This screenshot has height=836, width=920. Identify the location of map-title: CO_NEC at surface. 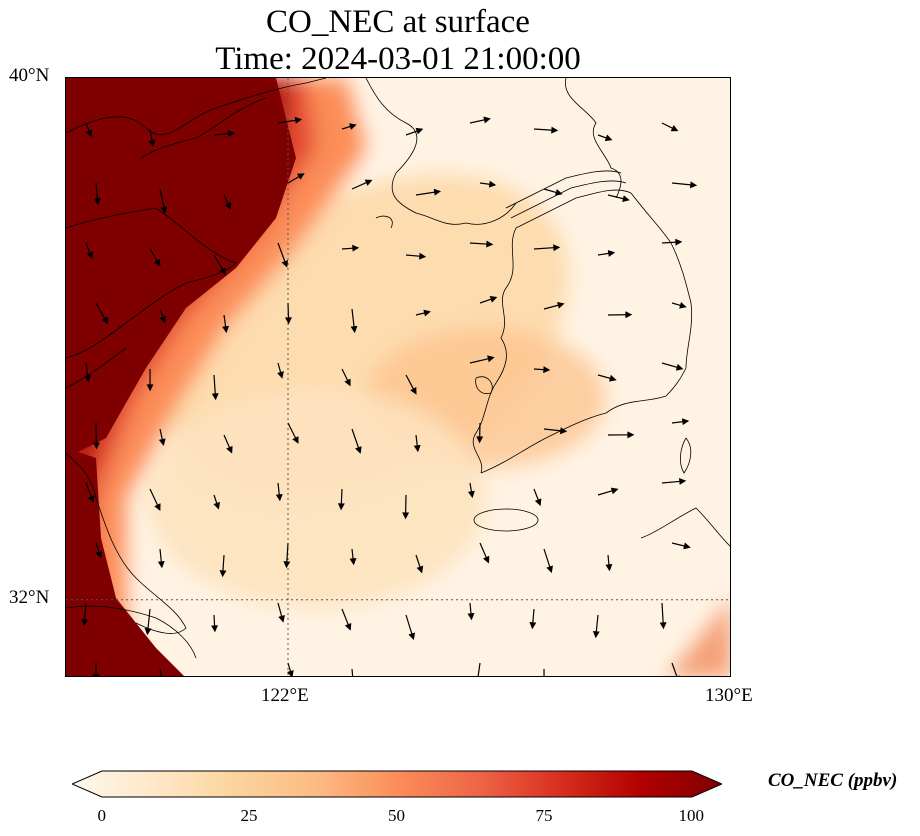
(398, 22).